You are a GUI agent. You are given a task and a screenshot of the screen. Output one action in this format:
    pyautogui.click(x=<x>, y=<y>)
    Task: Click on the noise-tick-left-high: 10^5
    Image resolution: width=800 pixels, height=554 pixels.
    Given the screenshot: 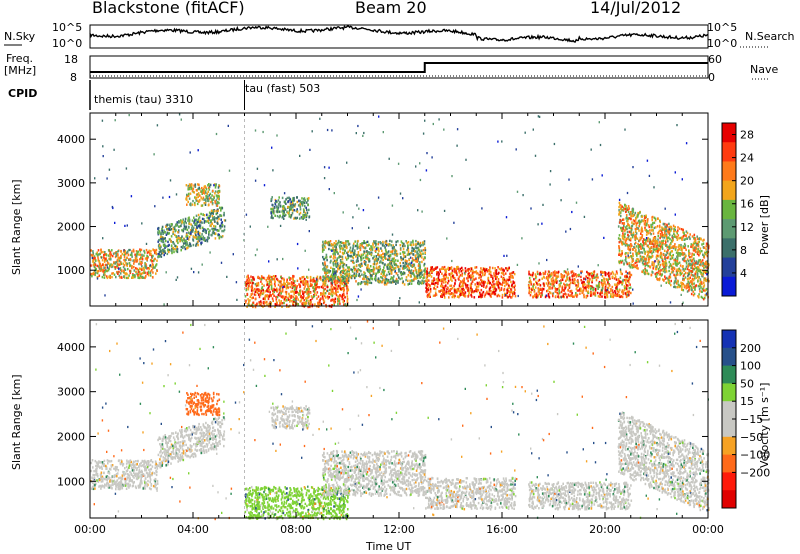 What is the action you would take?
    pyautogui.click(x=67, y=27)
    